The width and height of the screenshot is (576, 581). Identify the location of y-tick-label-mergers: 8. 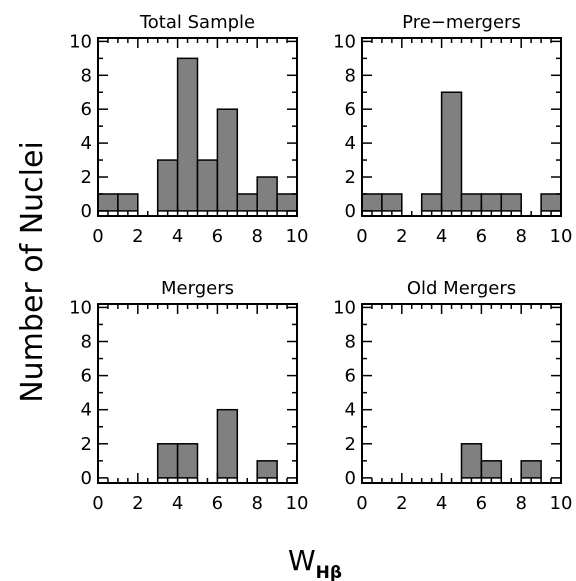
(86, 342).